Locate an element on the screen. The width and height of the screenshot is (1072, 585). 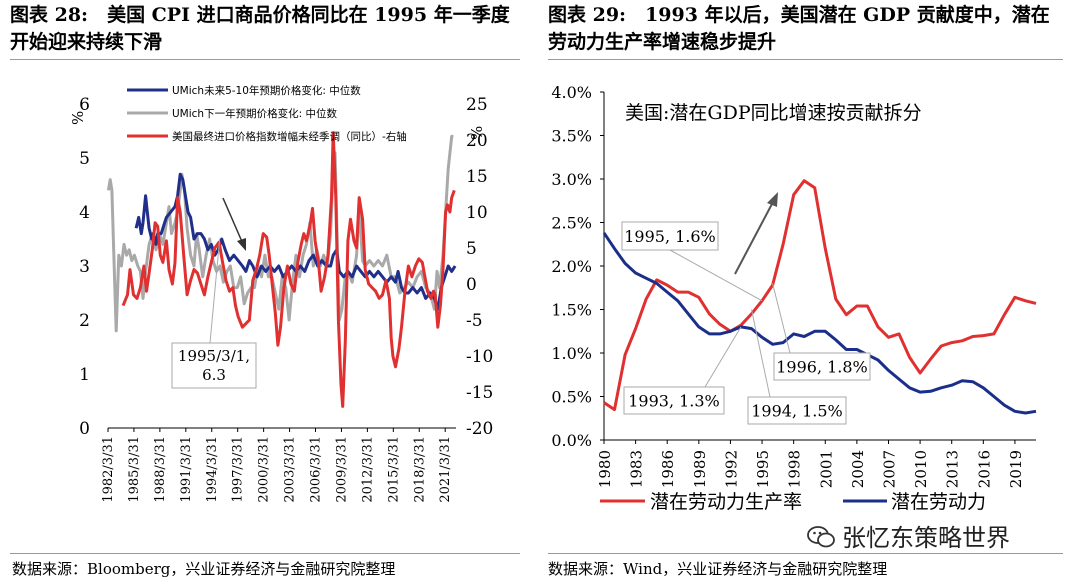
x-tick-label: 2001 is located at coordinates (826, 469).